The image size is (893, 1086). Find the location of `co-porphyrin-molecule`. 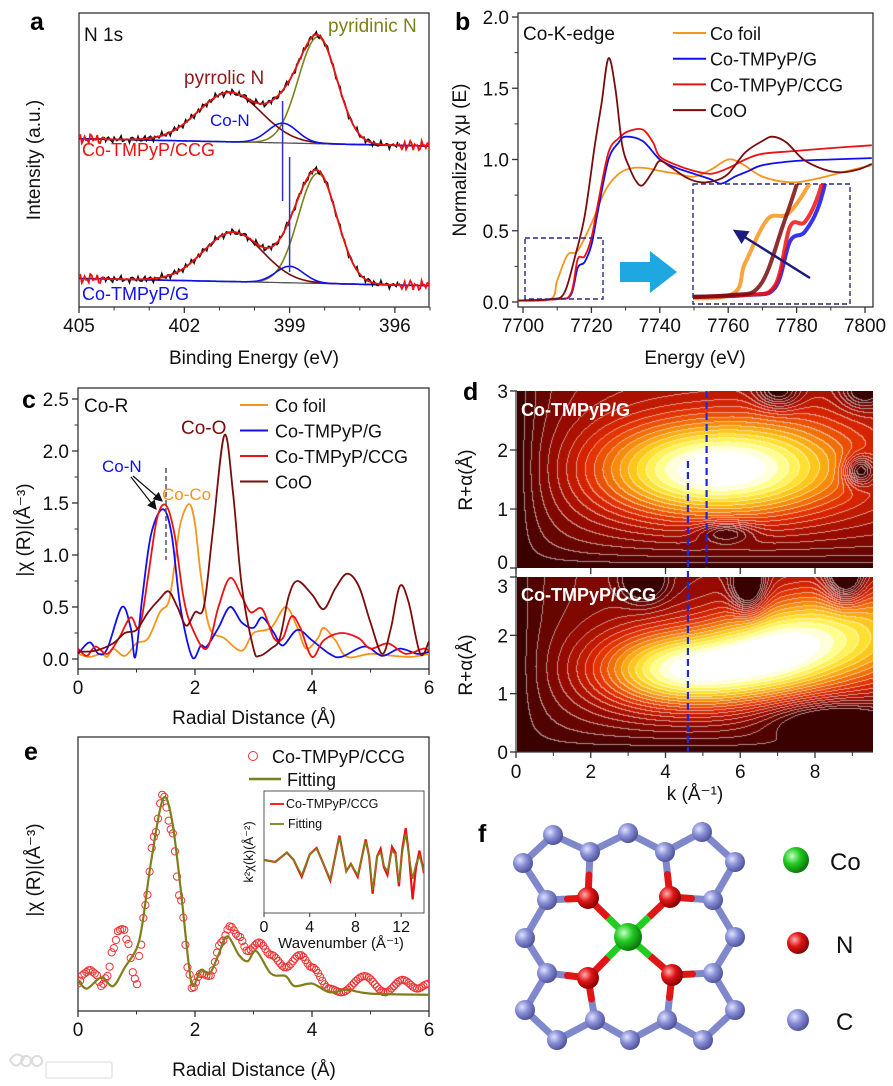

co-porphyrin-molecule is located at coordinates (629, 936).